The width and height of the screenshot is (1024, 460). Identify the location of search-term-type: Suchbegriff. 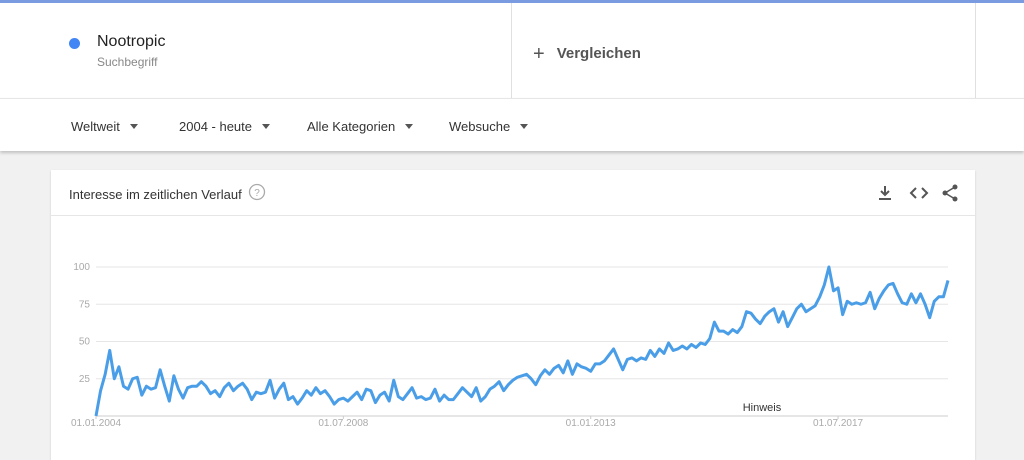
(127, 62).